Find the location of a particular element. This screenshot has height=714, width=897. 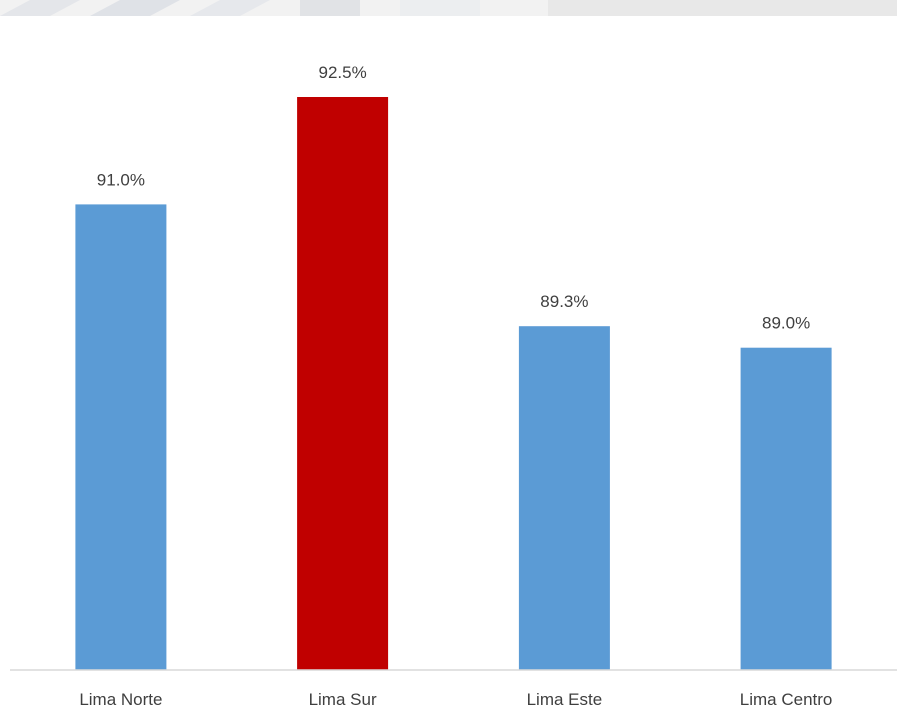

data-label-lima-sur: 92.5% is located at coordinates (342, 72).